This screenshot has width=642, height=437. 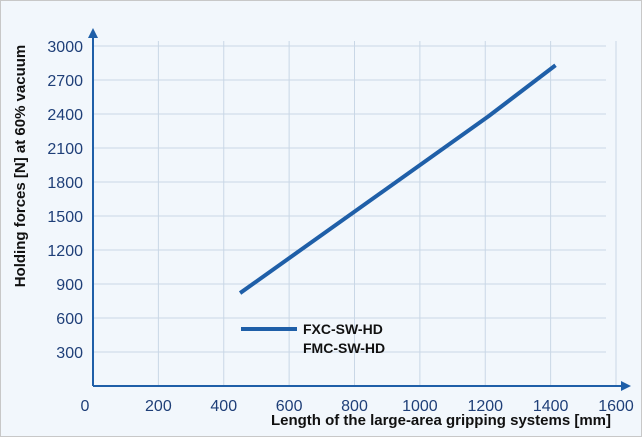 What do you see at coordinates (420, 406) in the screenshot?
I see `x-tick-label: 1000` at bounding box center [420, 406].